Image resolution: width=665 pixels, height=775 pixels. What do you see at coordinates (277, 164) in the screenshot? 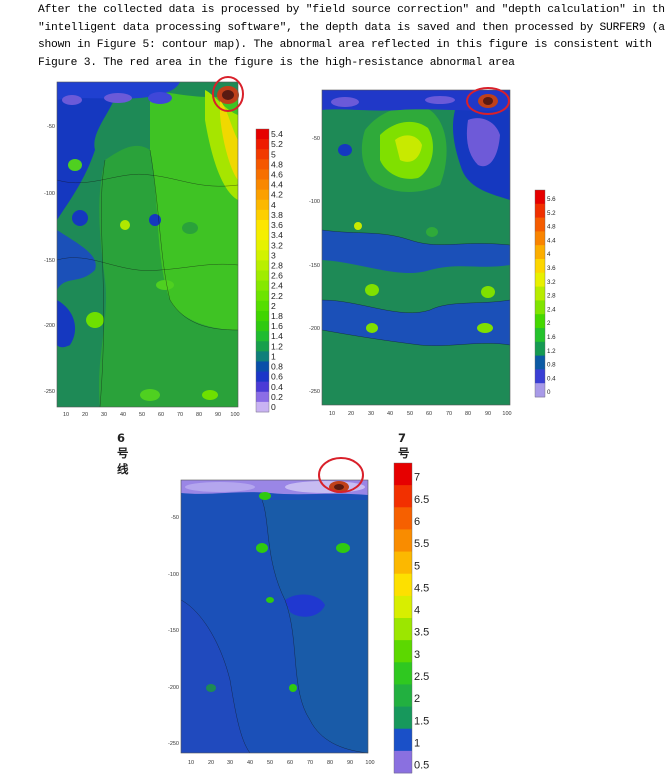
I see `colorbar-label: 4.8` at bounding box center [277, 164].